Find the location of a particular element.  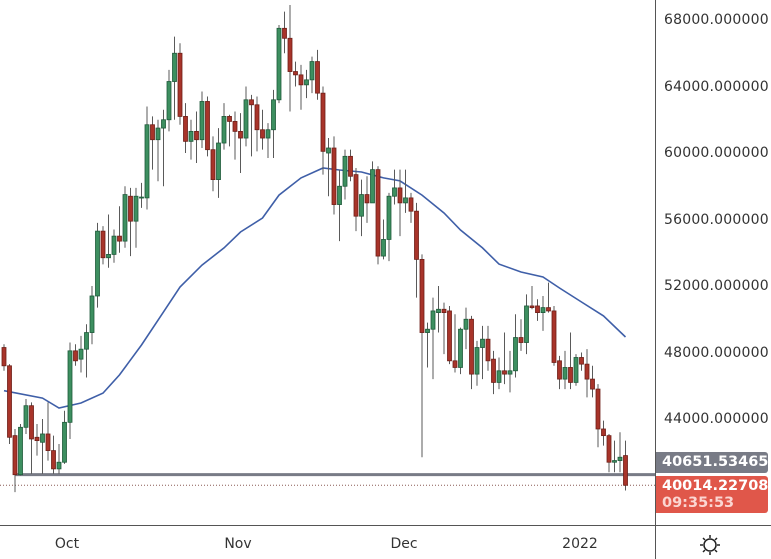

x-tick-label: Dec is located at coordinates (404, 544).